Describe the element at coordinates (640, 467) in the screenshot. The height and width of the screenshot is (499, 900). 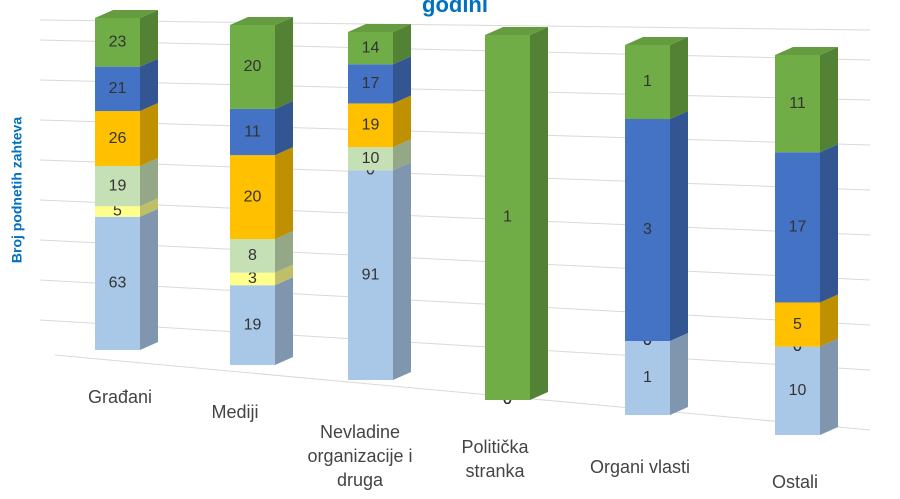
I see `x-tick-label: Organi vlasti` at that location.